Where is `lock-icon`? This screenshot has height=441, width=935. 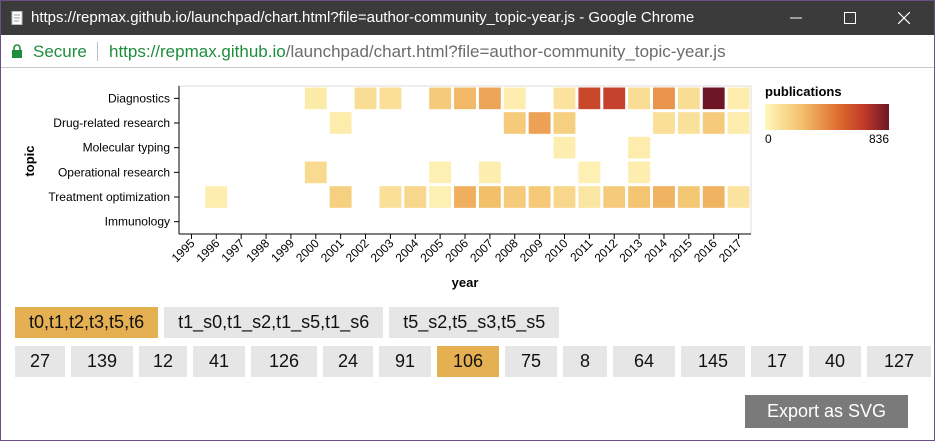
lock-icon is located at coordinates (17, 51).